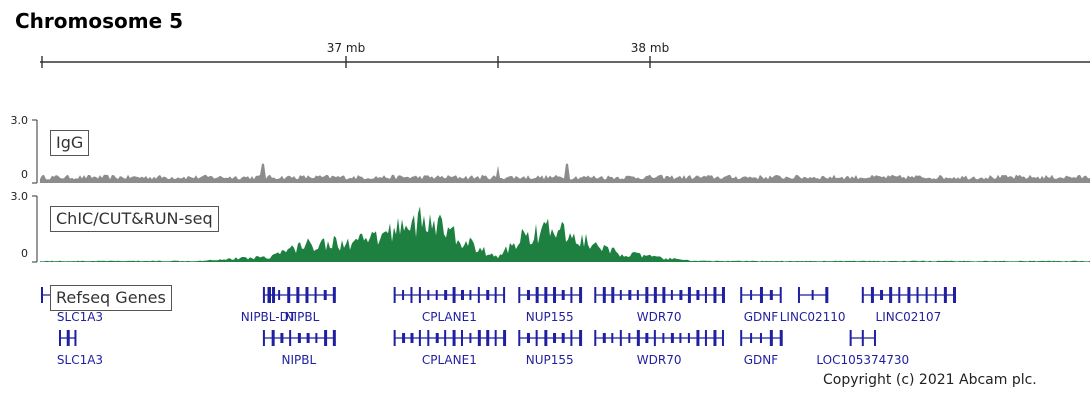 Image resolution: width=1090 pixels, height=404 pixels. I want to click on y-max-label: 3.0, so click(20, 120).